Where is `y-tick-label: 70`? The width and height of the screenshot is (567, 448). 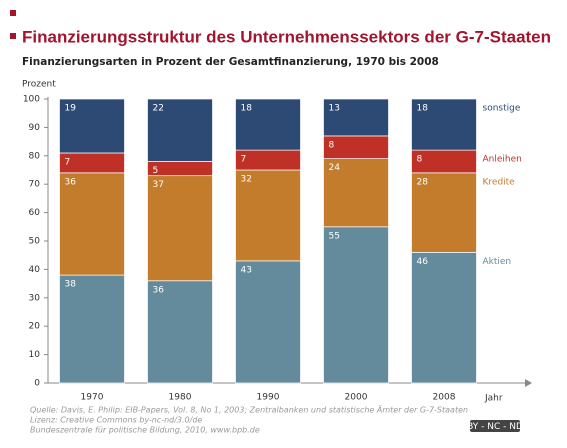 y-tick-label: 70 is located at coordinates (35, 185).